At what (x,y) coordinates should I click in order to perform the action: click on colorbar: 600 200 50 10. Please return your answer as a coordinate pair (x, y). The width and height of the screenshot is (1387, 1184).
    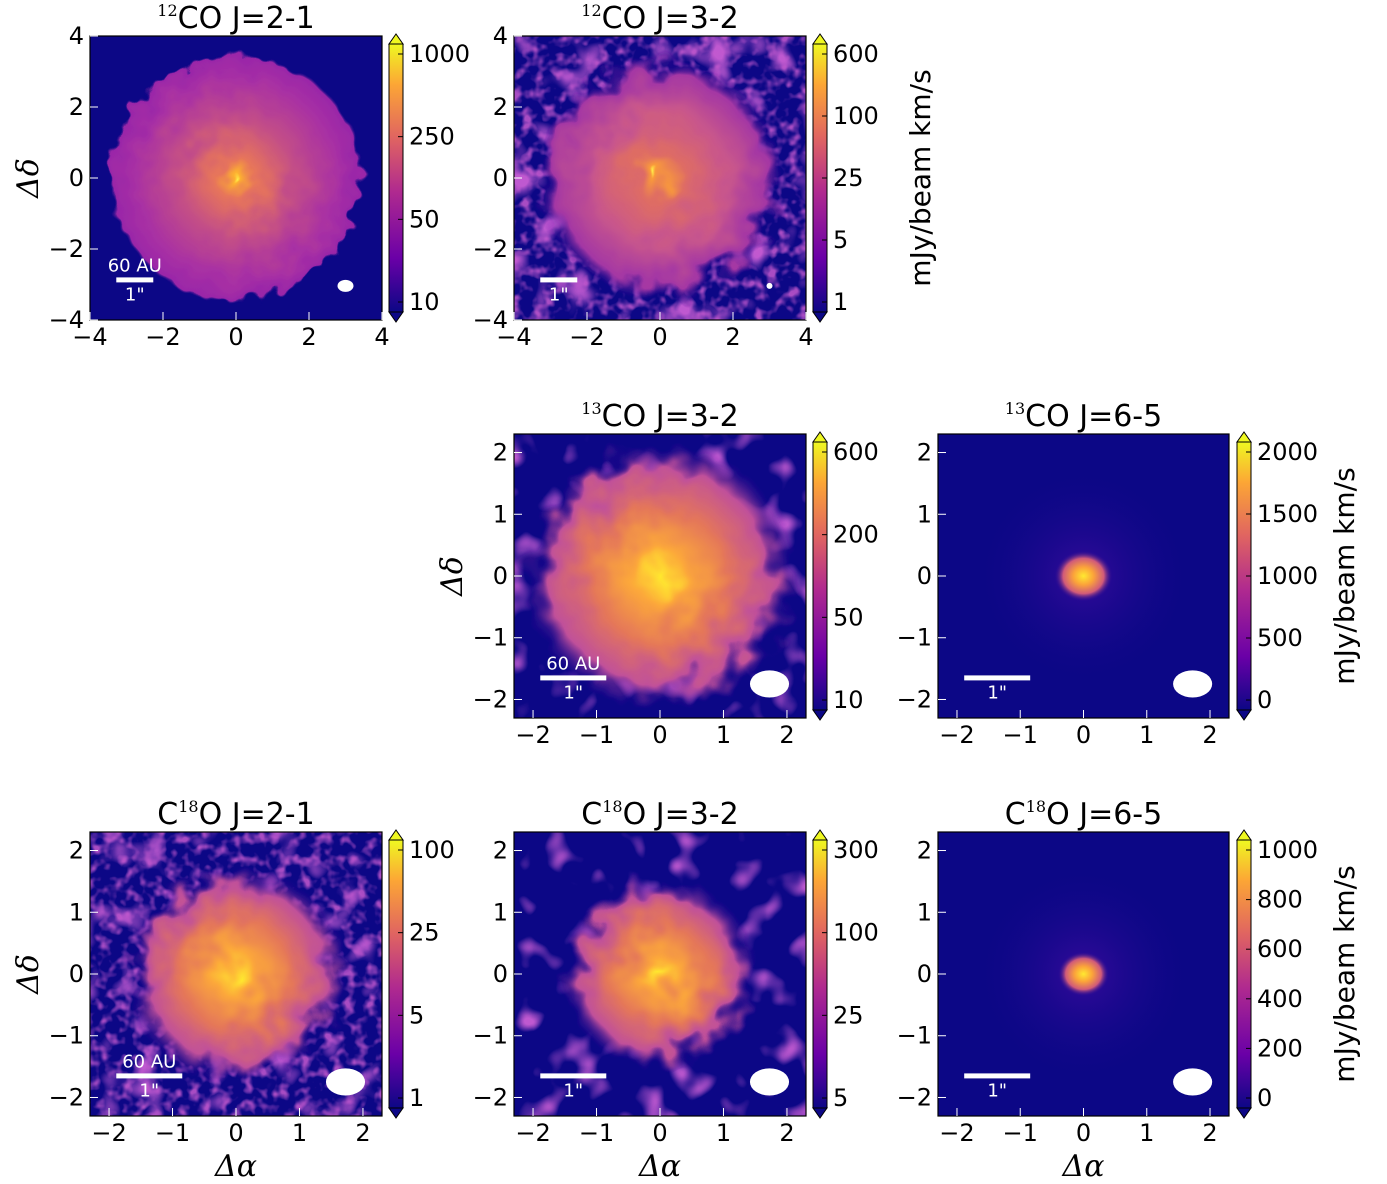
    Looking at the image, I should click on (845, 576).